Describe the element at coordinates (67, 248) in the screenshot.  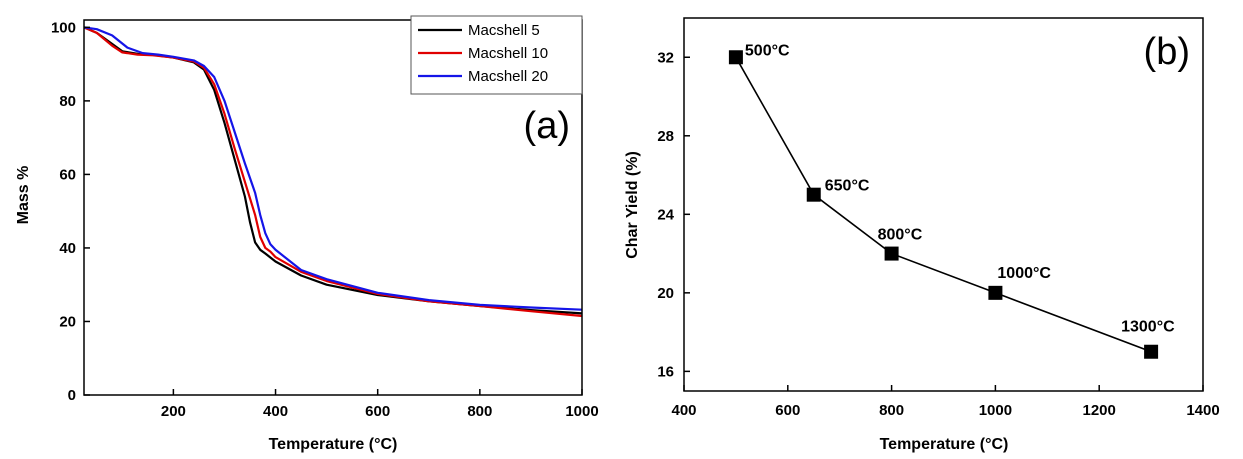
I see `y-tick-label: 40` at that location.